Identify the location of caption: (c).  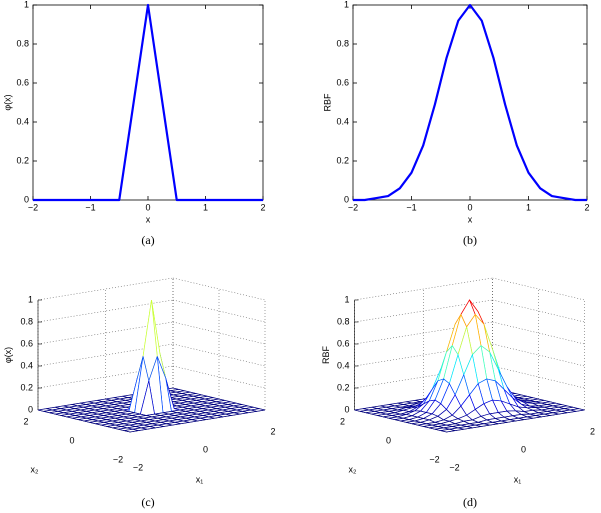
(147, 502).